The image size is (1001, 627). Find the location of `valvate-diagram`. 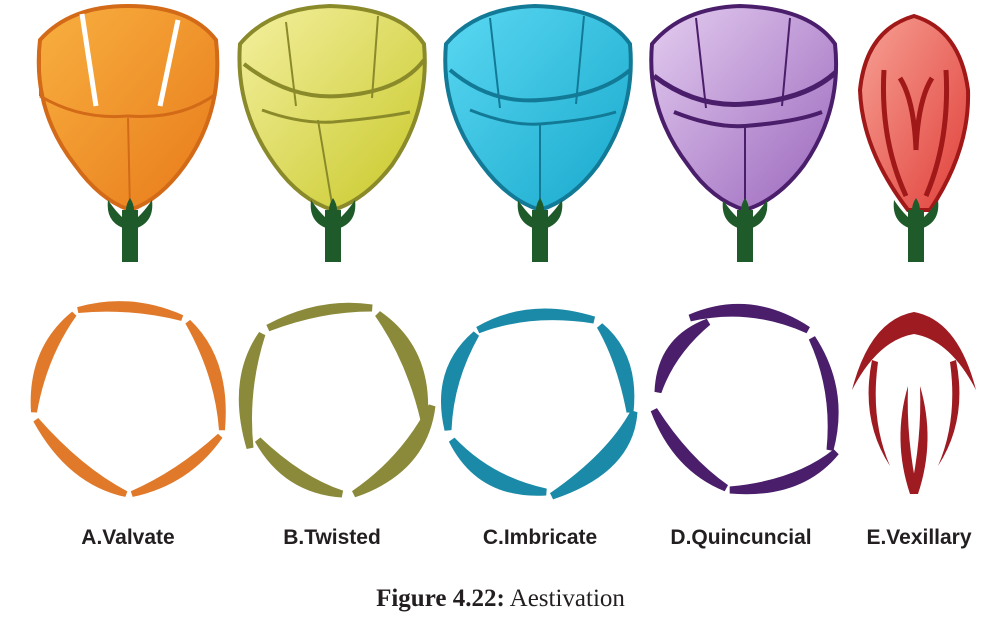

valvate-diagram is located at coordinates (128, 399).